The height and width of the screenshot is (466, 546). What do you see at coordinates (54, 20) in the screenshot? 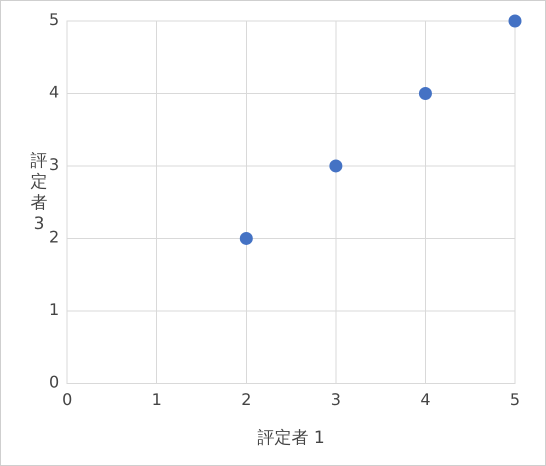
I see `y-tick-label: 5` at bounding box center [54, 20].